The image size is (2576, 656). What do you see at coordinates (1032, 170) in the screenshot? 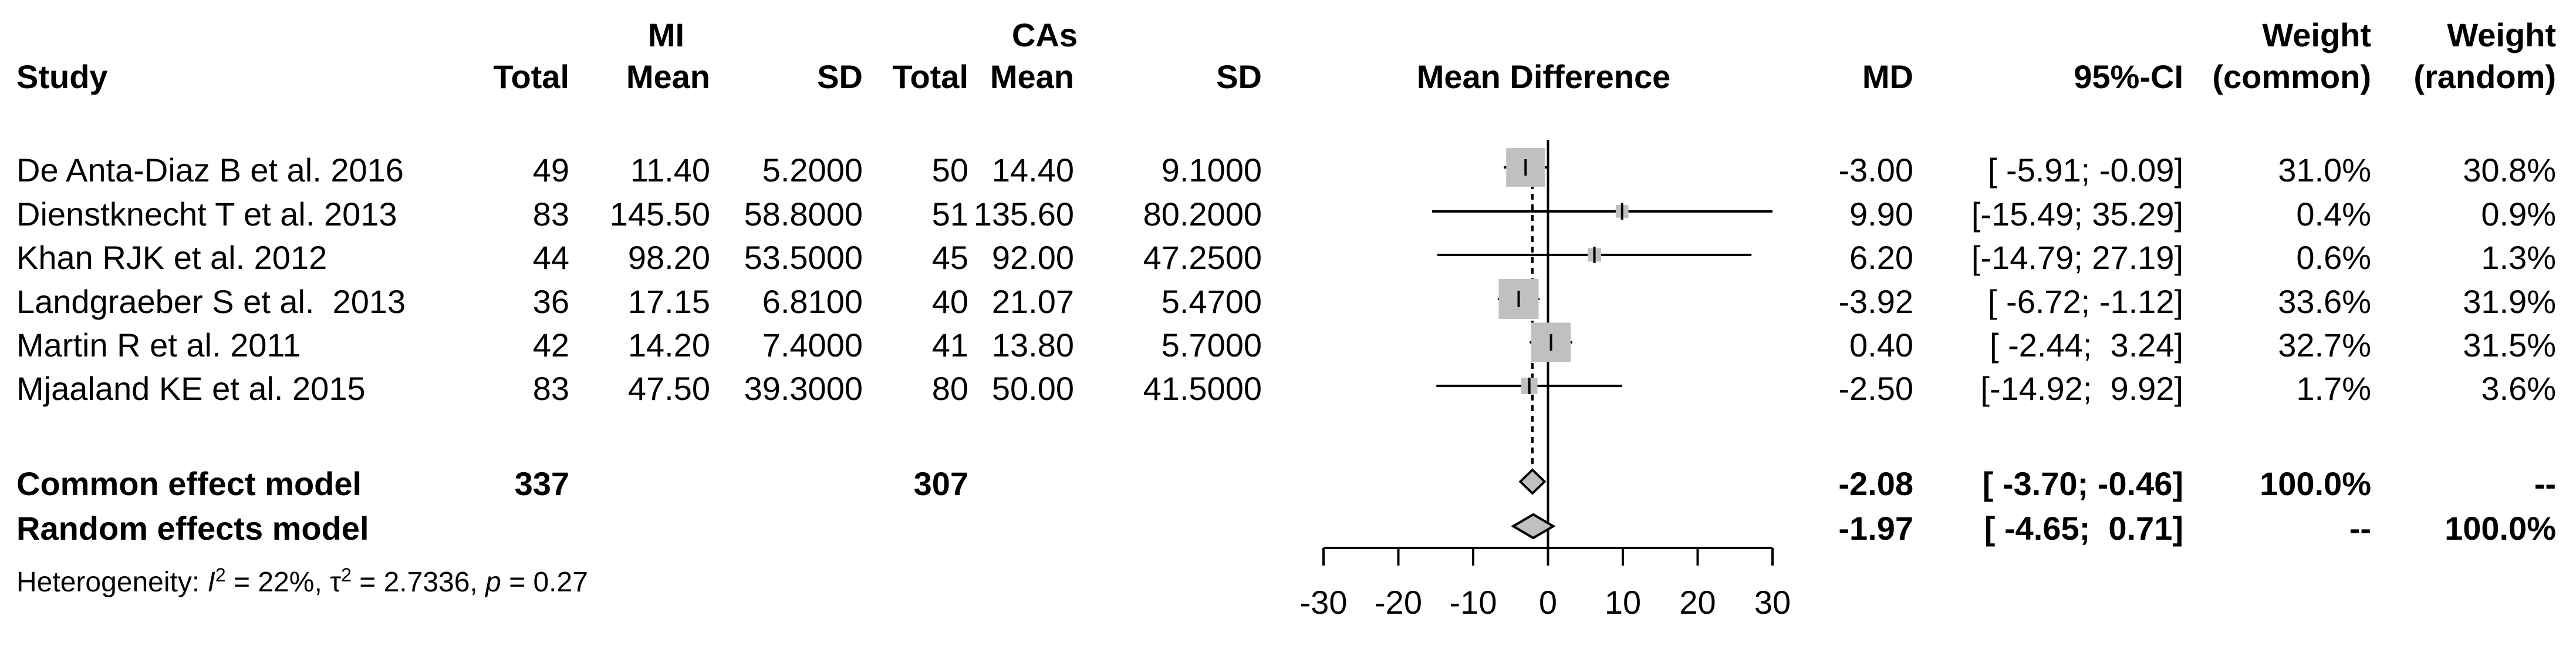
I see `mean2-cell: 14.40` at bounding box center [1032, 170].